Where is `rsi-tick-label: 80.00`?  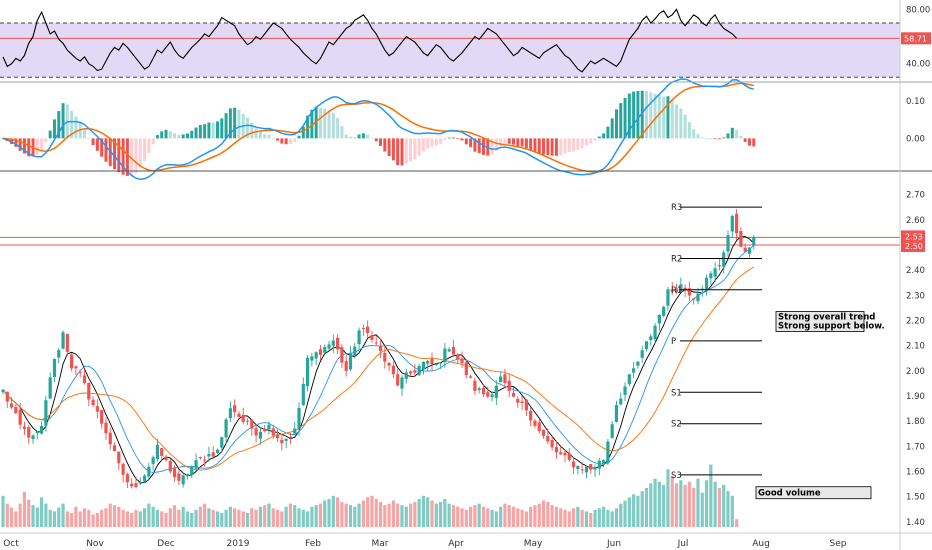 rsi-tick-label: 80.00 is located at coordinates (918, 10).